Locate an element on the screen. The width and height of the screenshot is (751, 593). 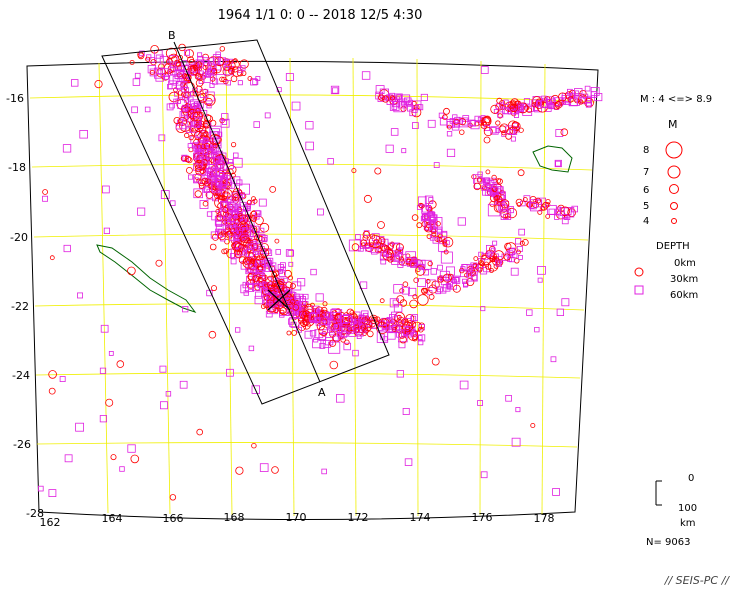
lon-label: 178 is located at coordinates (544, 518).